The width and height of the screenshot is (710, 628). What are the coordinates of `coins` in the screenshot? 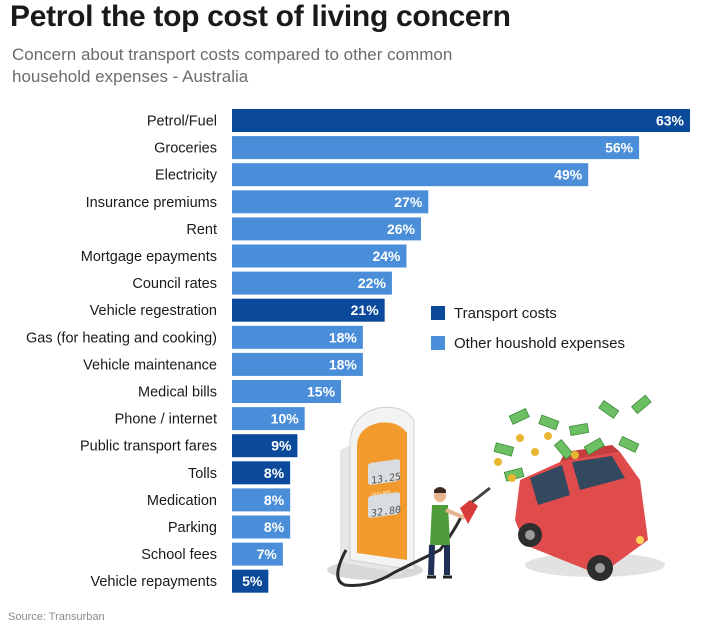 It's located at (536, 457).